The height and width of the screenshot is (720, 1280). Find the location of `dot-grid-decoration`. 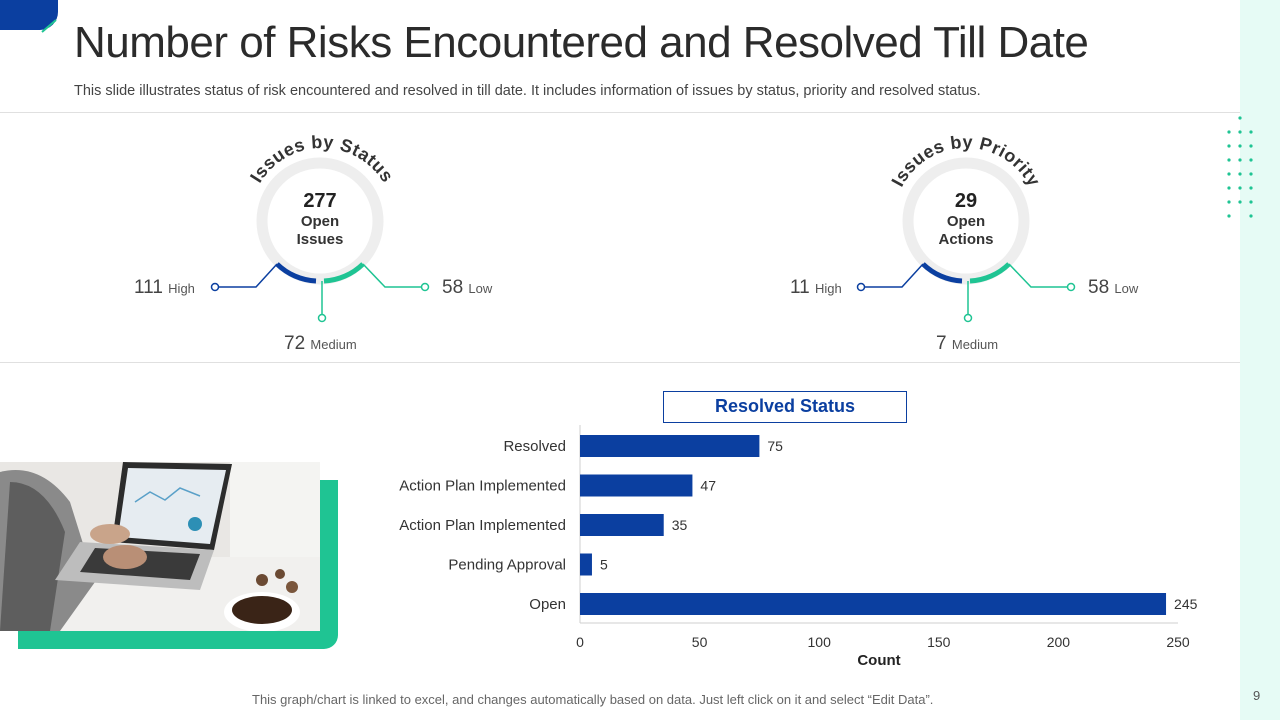

dot-grid-decoration is located at coordinates (1240, 167).